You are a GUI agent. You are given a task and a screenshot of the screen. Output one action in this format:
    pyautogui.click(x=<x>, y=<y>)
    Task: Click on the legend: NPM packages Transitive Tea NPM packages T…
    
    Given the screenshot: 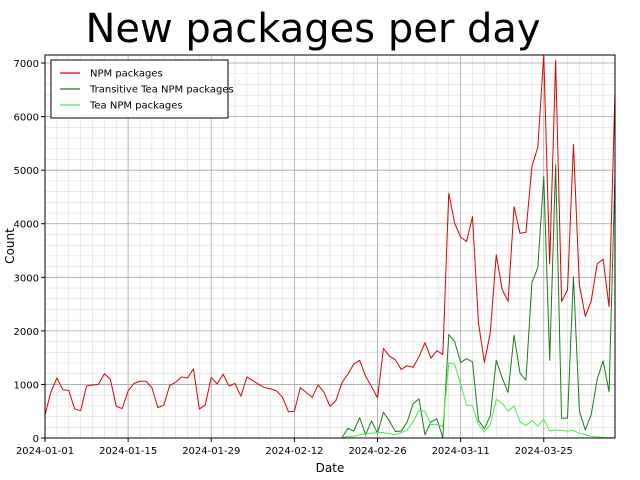 What is the action you would take?
    pyautogui.click(x=142, y=89)
    